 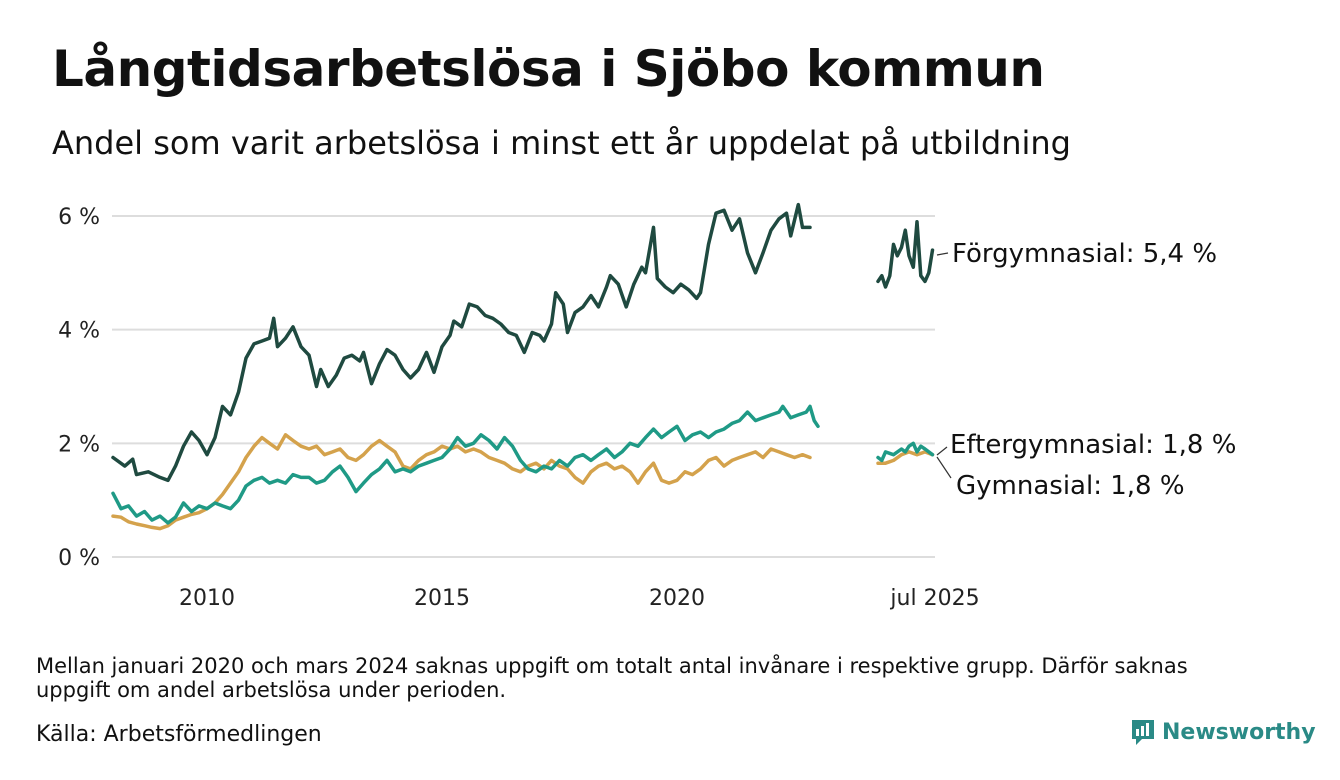 I want to click on label-leader-gymnasial, so click(x=944, y=467).